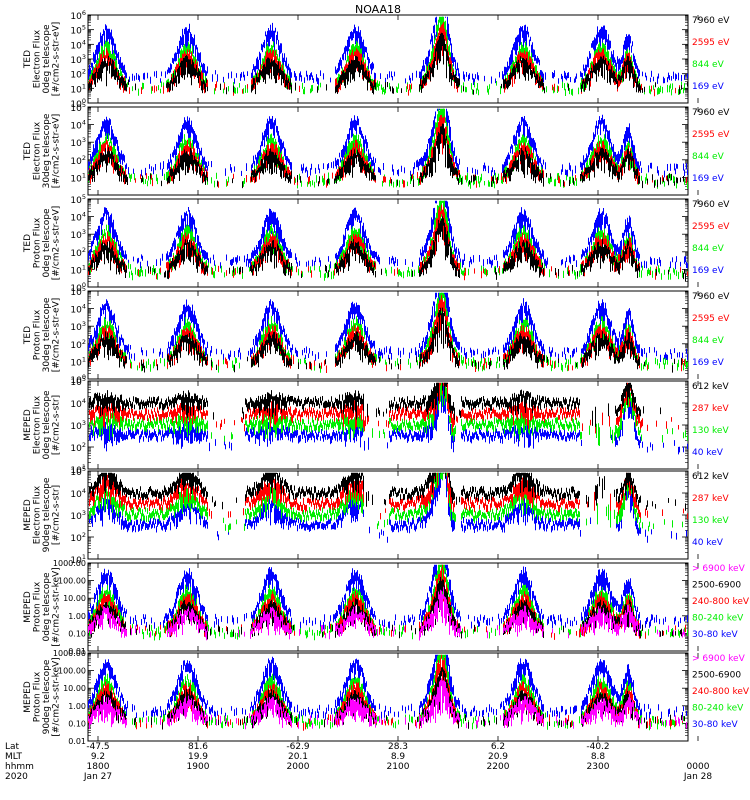 The height and width of the screenshot is (800, 750). What do you see at coordinates (697, 777) in the screenshot?
I see `bottom-axis-date: Jan 28` at bounding box center [697, 777].